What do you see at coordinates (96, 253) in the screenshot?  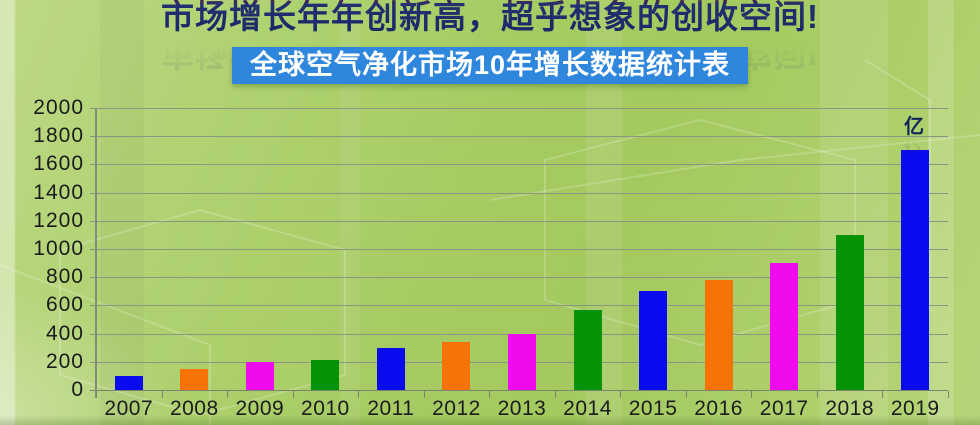 I see `y-axis` at bounding box center [96, 253].